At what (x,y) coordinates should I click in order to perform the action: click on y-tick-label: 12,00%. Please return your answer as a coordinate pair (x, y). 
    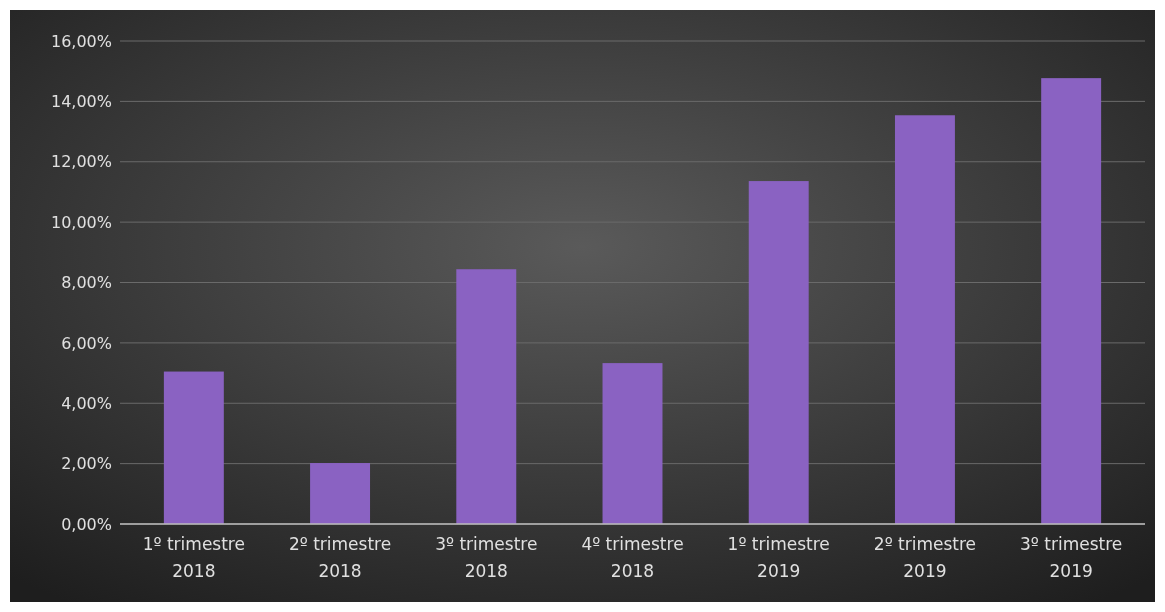
    Looking at the image, I should click on (81, 162).